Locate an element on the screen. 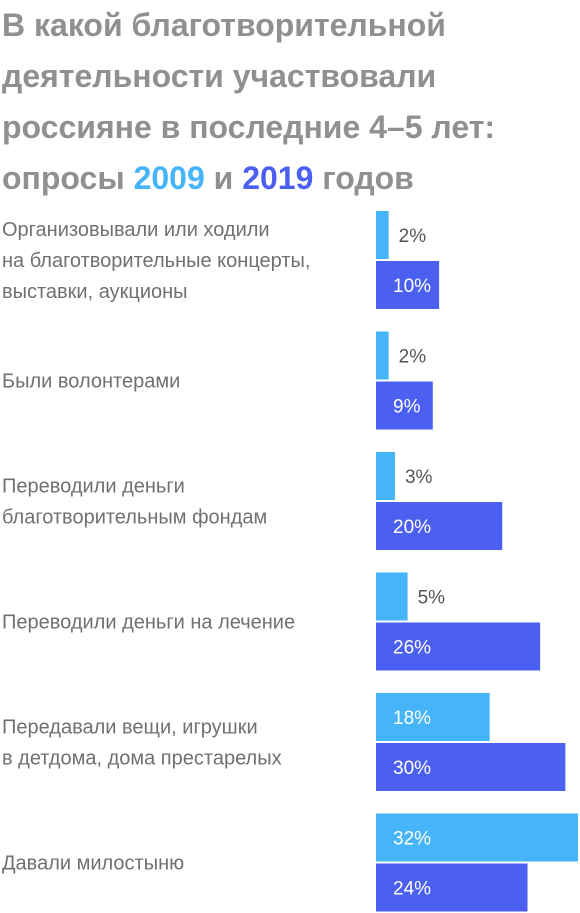 The width and height of the screenshot is (580, 913). data-label-2019: 24% is located at coordinates (412, 889).